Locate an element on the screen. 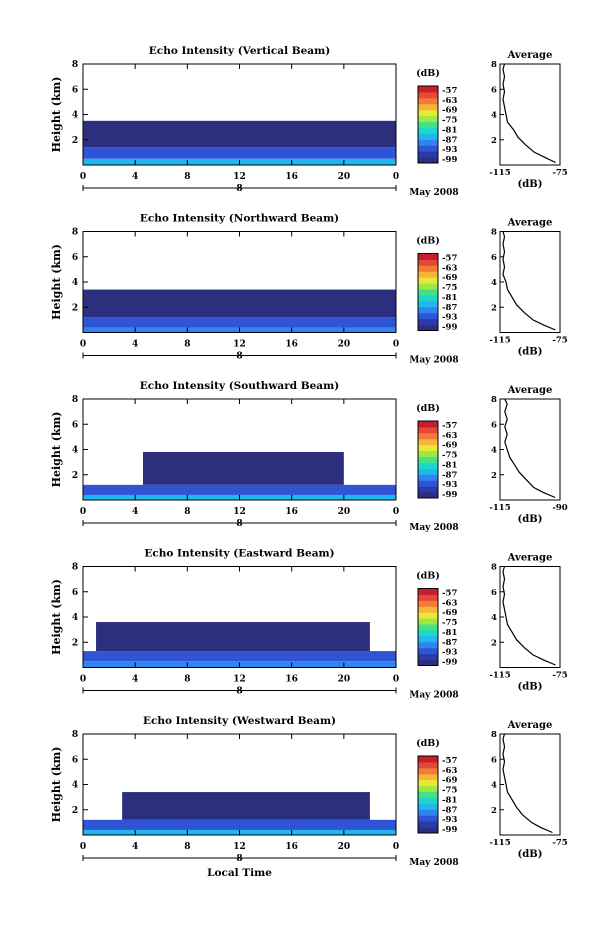 Image resolution: width=615 pixels, height=933 pixels. average-x-tick-label: -75 is located at coordinates (559, 843).